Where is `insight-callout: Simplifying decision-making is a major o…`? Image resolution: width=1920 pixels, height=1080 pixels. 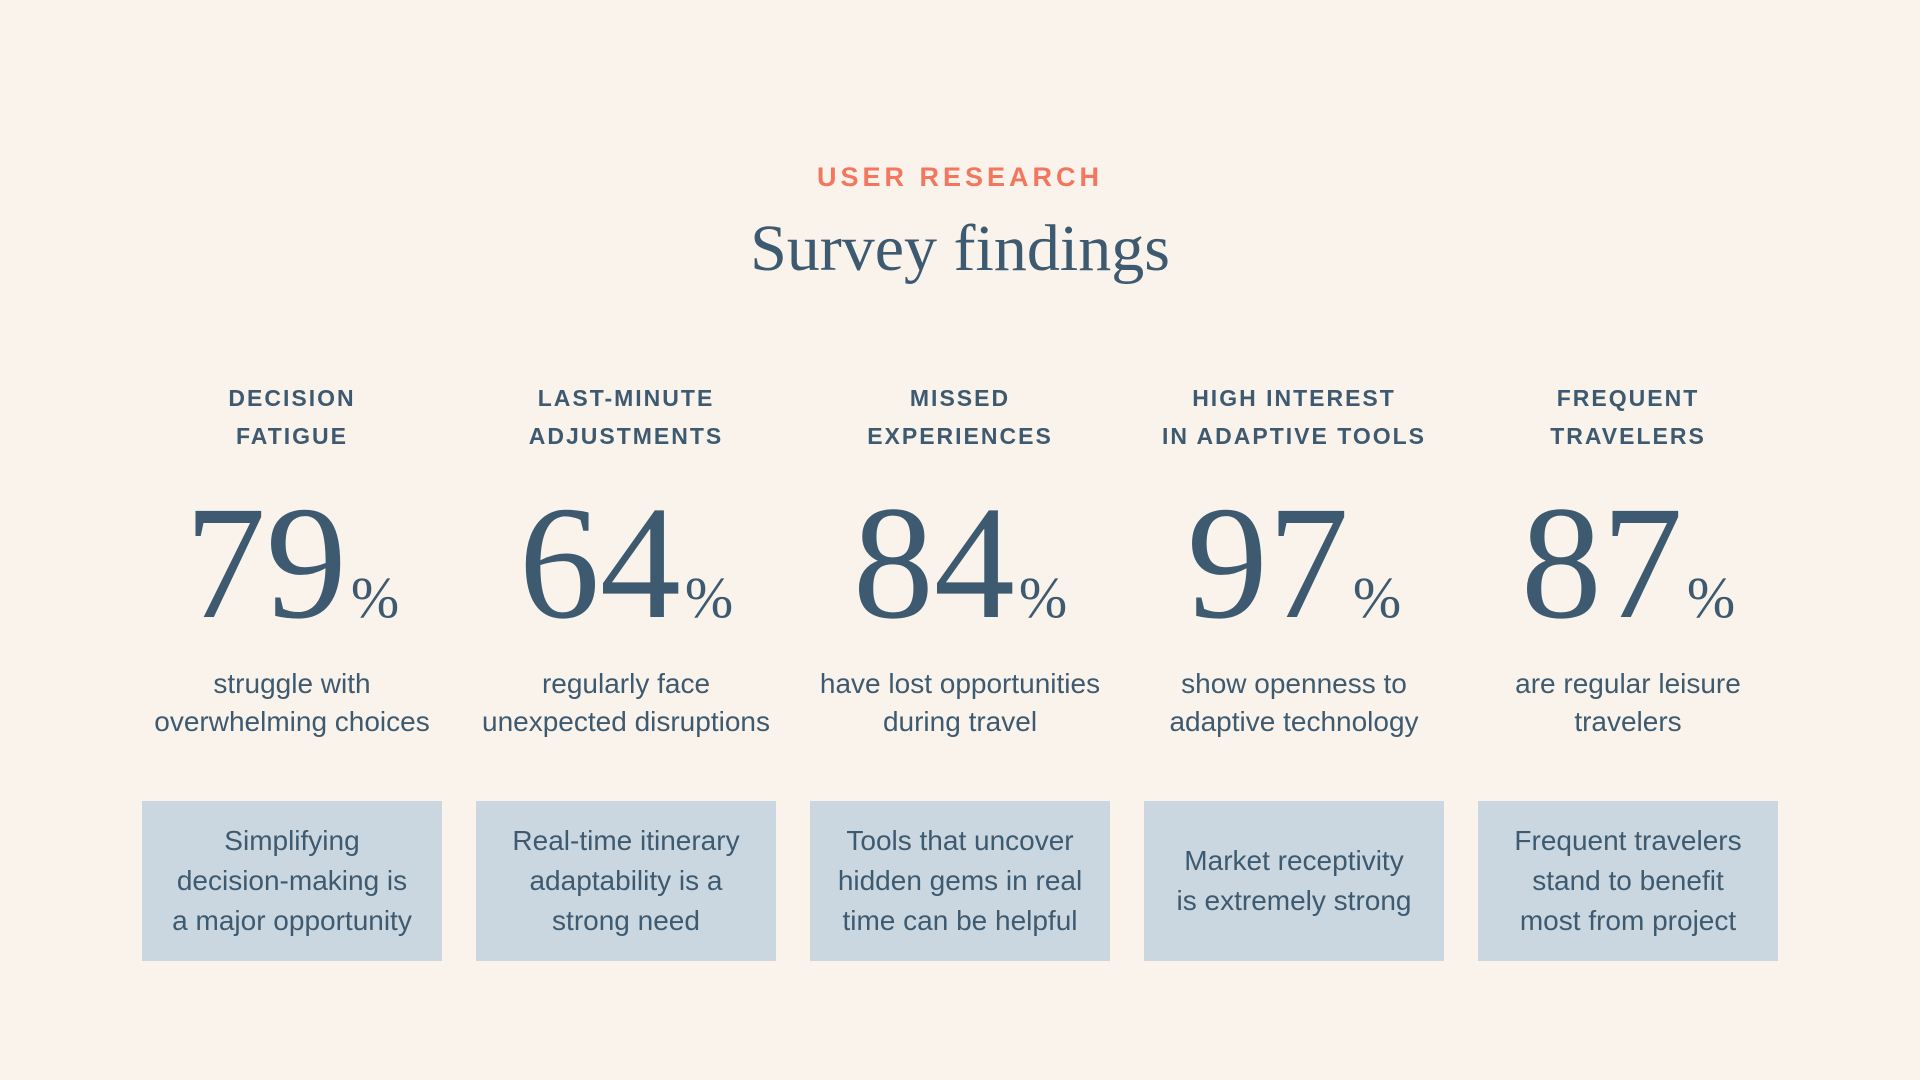
insight-callout: Simplifying decision-making is a major o… is located at coordinates (292, 881).